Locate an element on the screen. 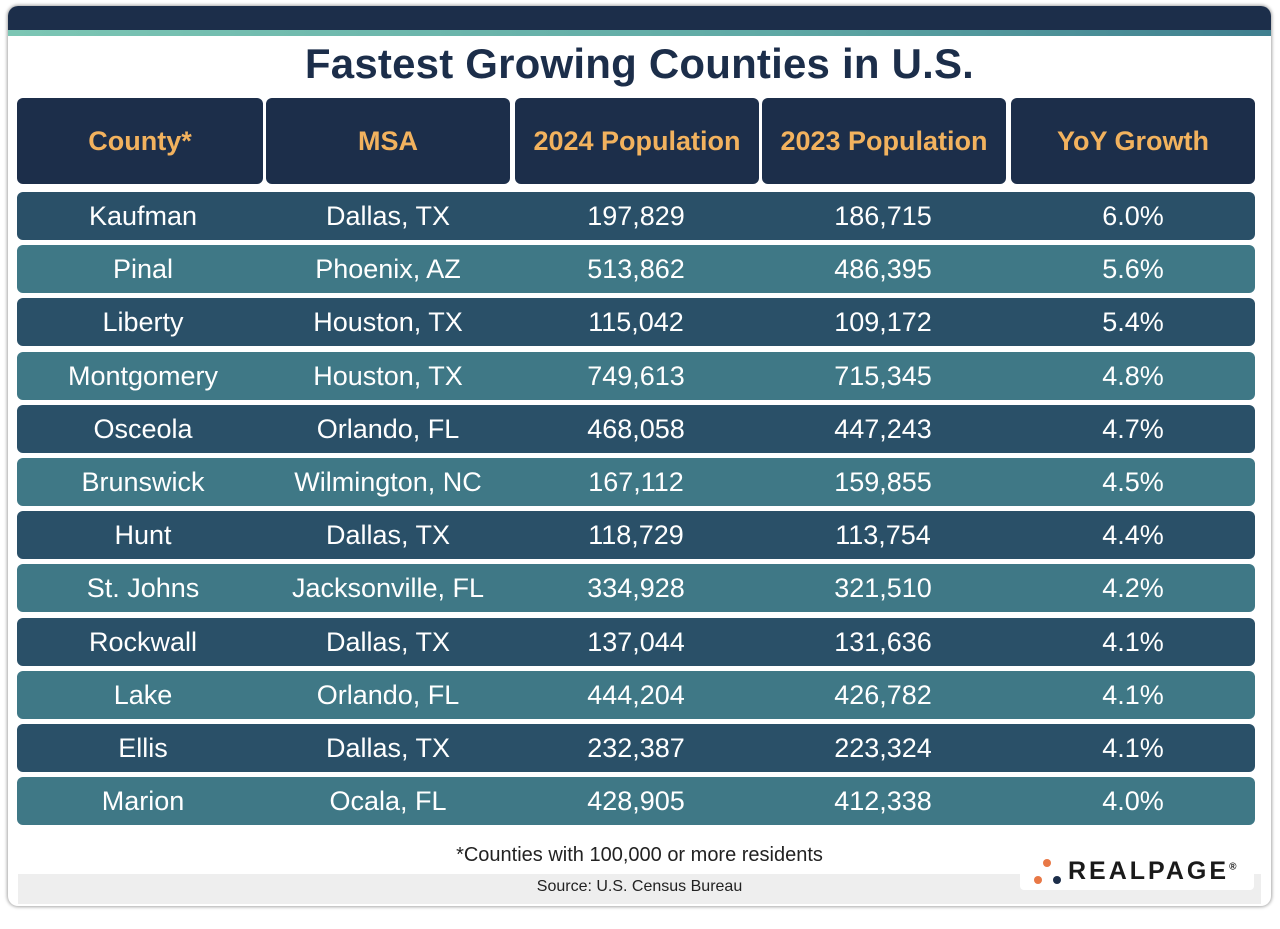 The width and height of the screenshot is (1280, 929). cell-pop-2023: 109,172 is located at coordinates (883, 321).